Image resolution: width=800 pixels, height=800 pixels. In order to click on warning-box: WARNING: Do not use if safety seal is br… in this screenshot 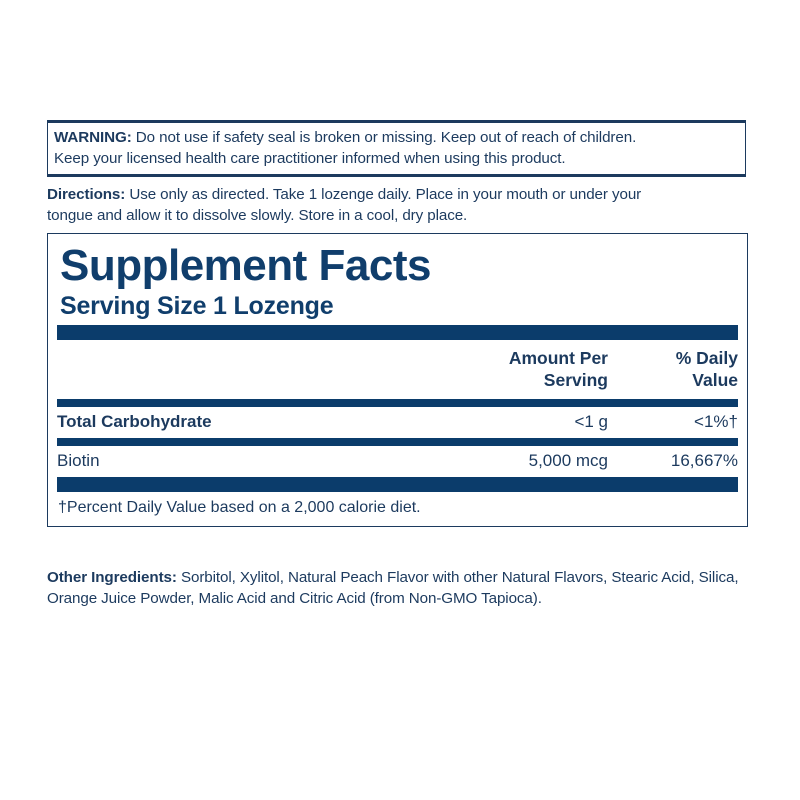, I will do `click(396, 148)`.